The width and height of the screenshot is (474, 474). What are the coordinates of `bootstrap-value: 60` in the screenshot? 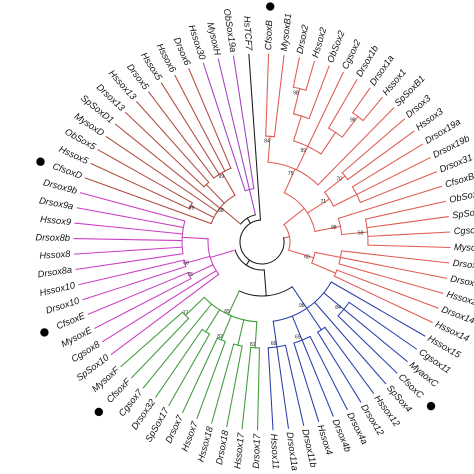 It's located at (307, 258).